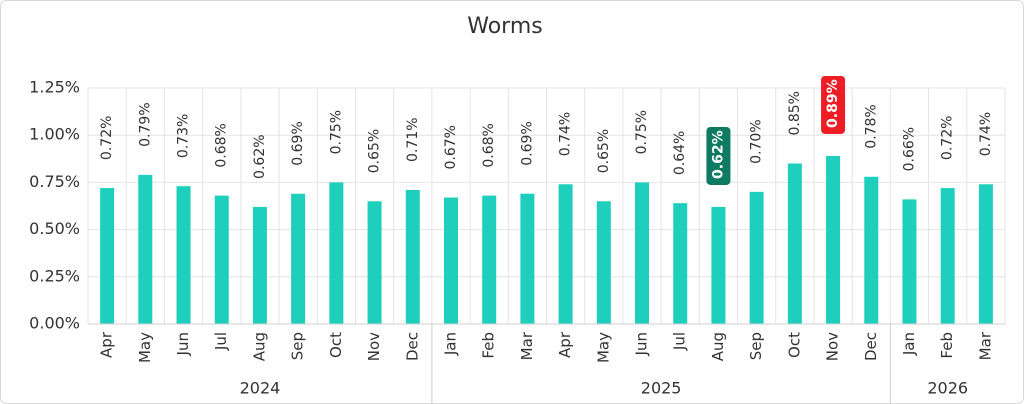  What do you see at coordinates (54, 275) in the screenshot?
I see `y-tick-label: 0.25%` at bounding box center [54, 275].